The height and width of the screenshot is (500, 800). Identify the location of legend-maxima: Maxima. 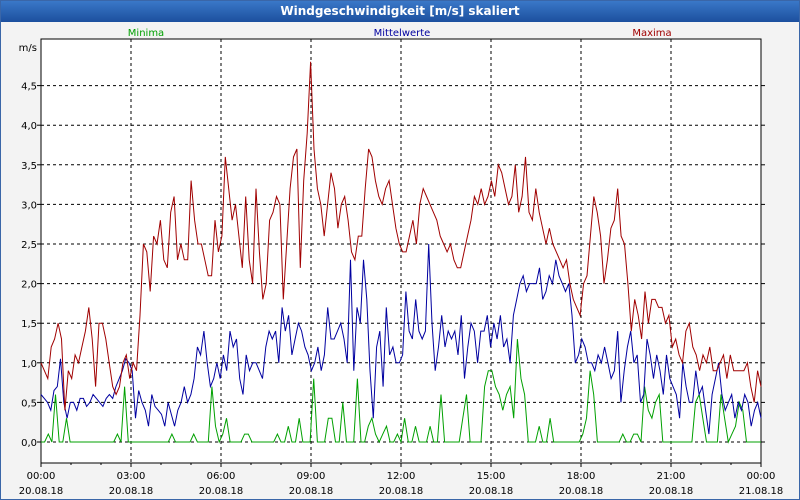
(651, 33).